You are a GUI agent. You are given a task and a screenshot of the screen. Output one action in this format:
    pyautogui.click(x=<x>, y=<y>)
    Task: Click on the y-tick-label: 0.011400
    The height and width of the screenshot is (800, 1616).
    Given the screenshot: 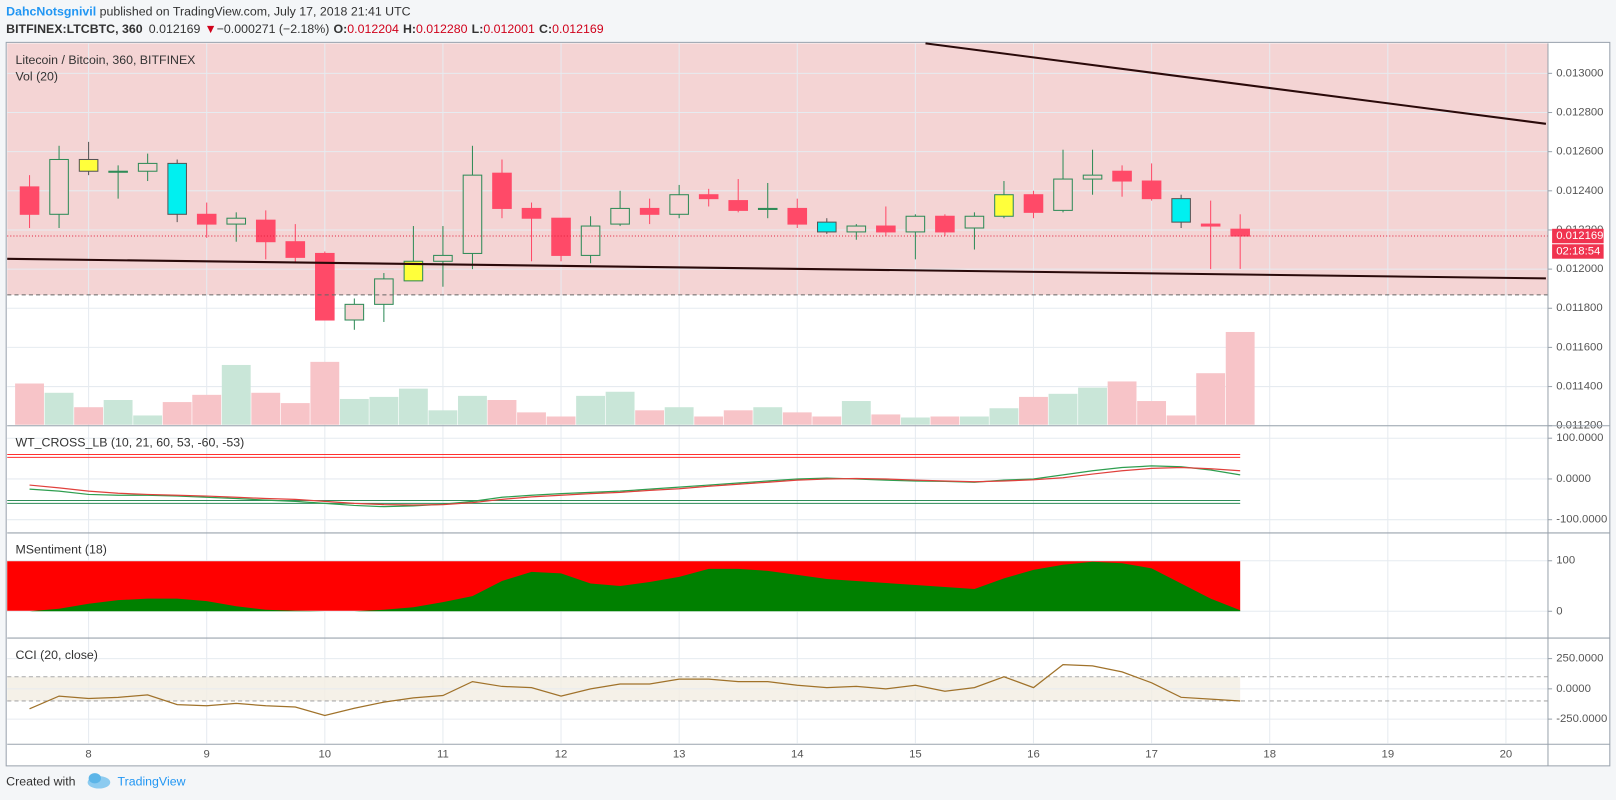 What is the action you would take?
    pyautogui.click(x=1579, y=387)
    